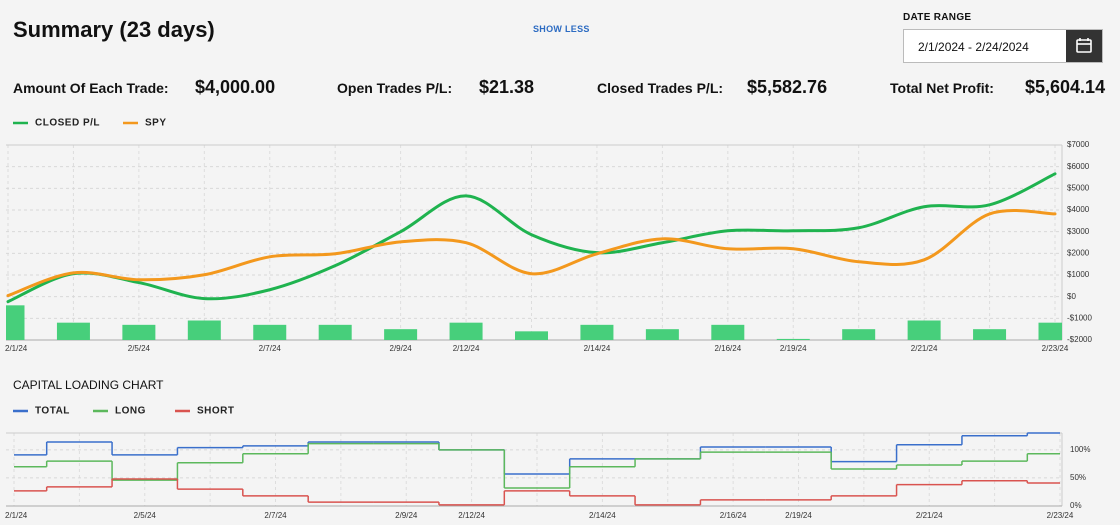  What do you see at coordinates (937, 17) in the screenshot?
I see `date-range-label: DATE RANGE` at bounding box center [937, 17].